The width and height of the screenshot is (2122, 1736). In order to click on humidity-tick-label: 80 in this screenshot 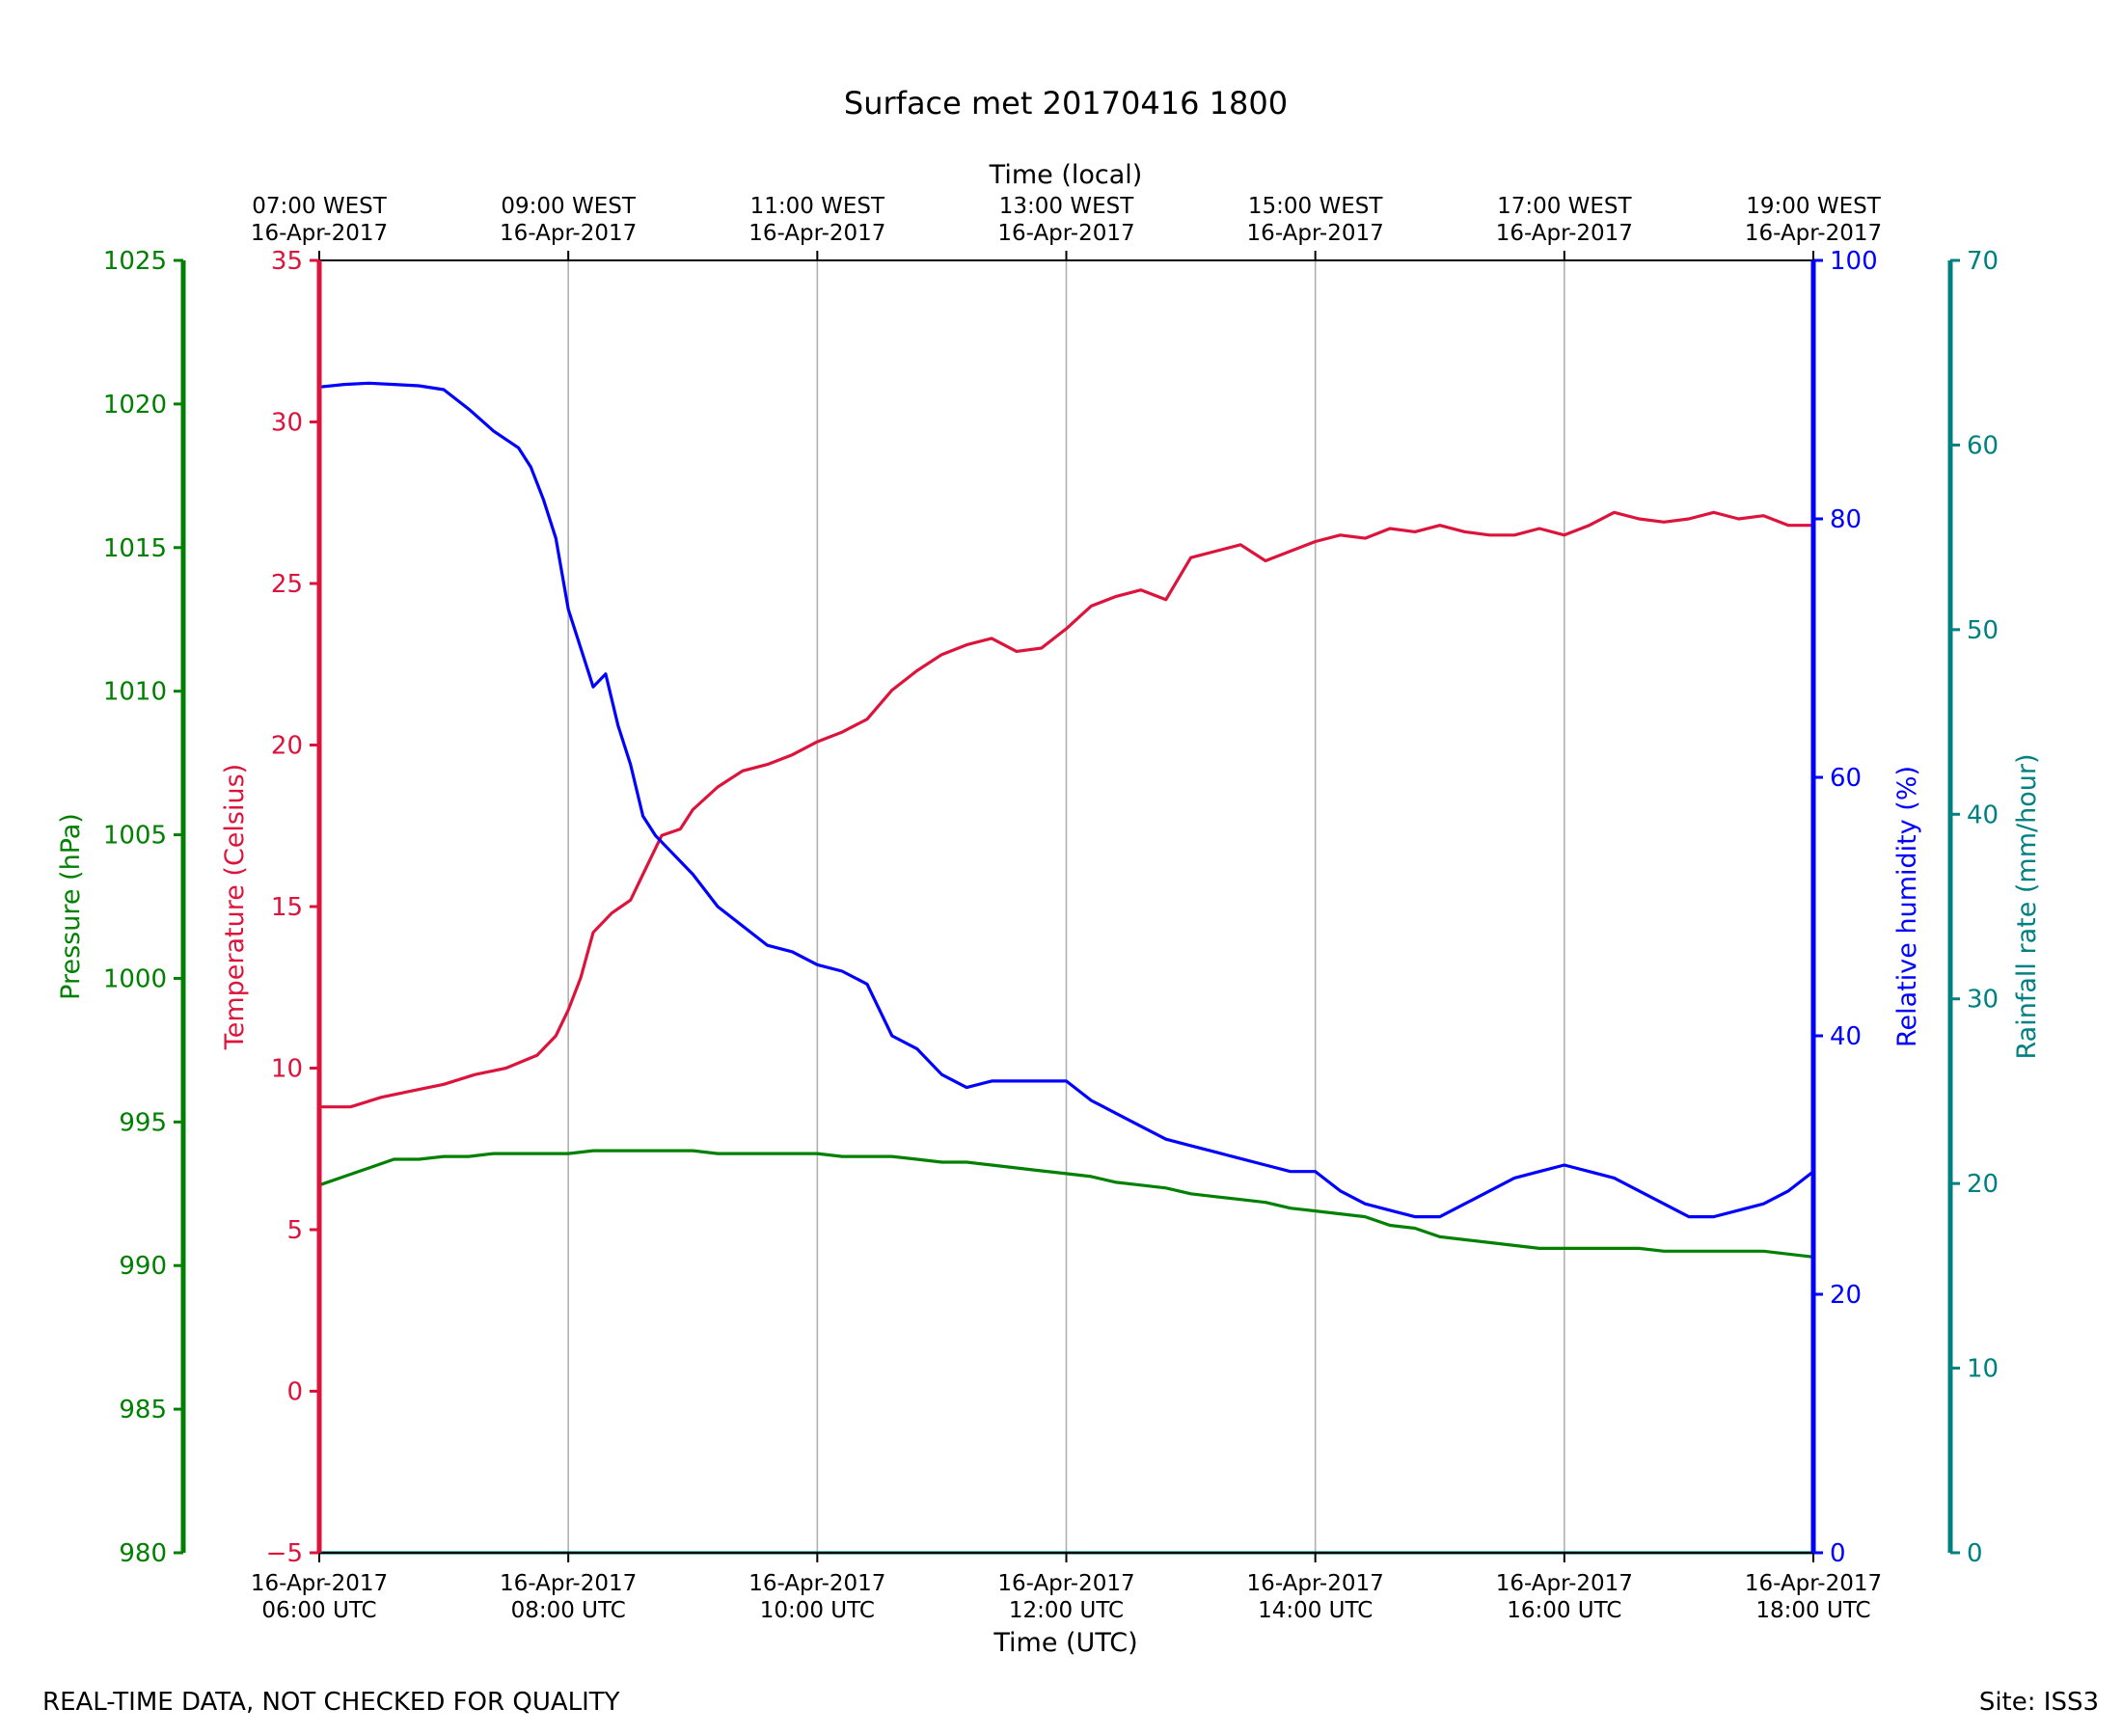, I will do `click(1846, 519)`.